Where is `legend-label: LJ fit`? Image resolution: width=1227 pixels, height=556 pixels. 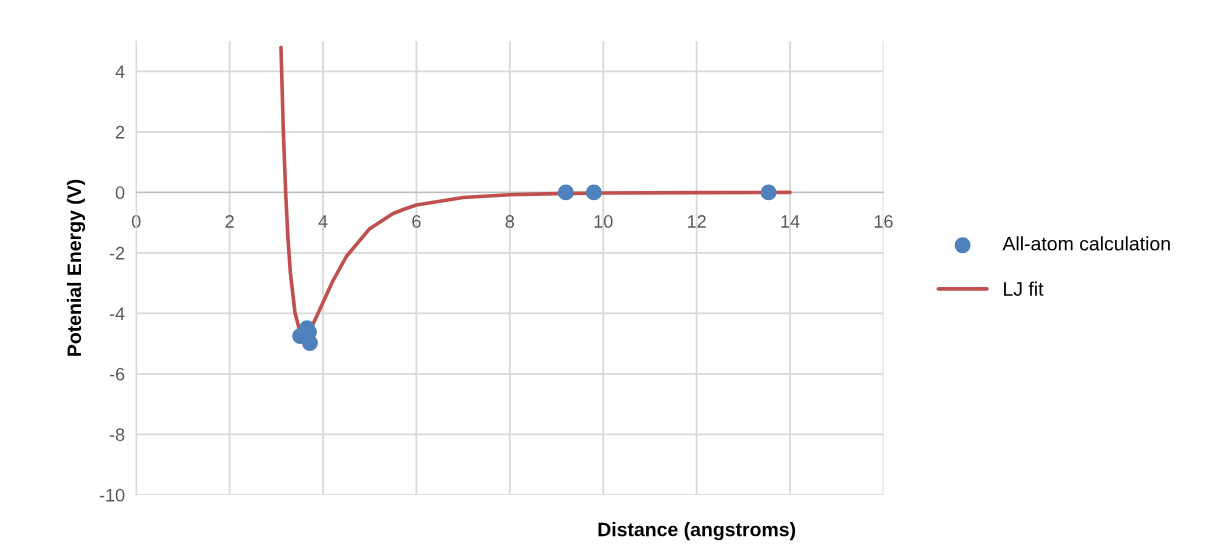 legend-label: LJ fit is located at coordinates (1024, 288).